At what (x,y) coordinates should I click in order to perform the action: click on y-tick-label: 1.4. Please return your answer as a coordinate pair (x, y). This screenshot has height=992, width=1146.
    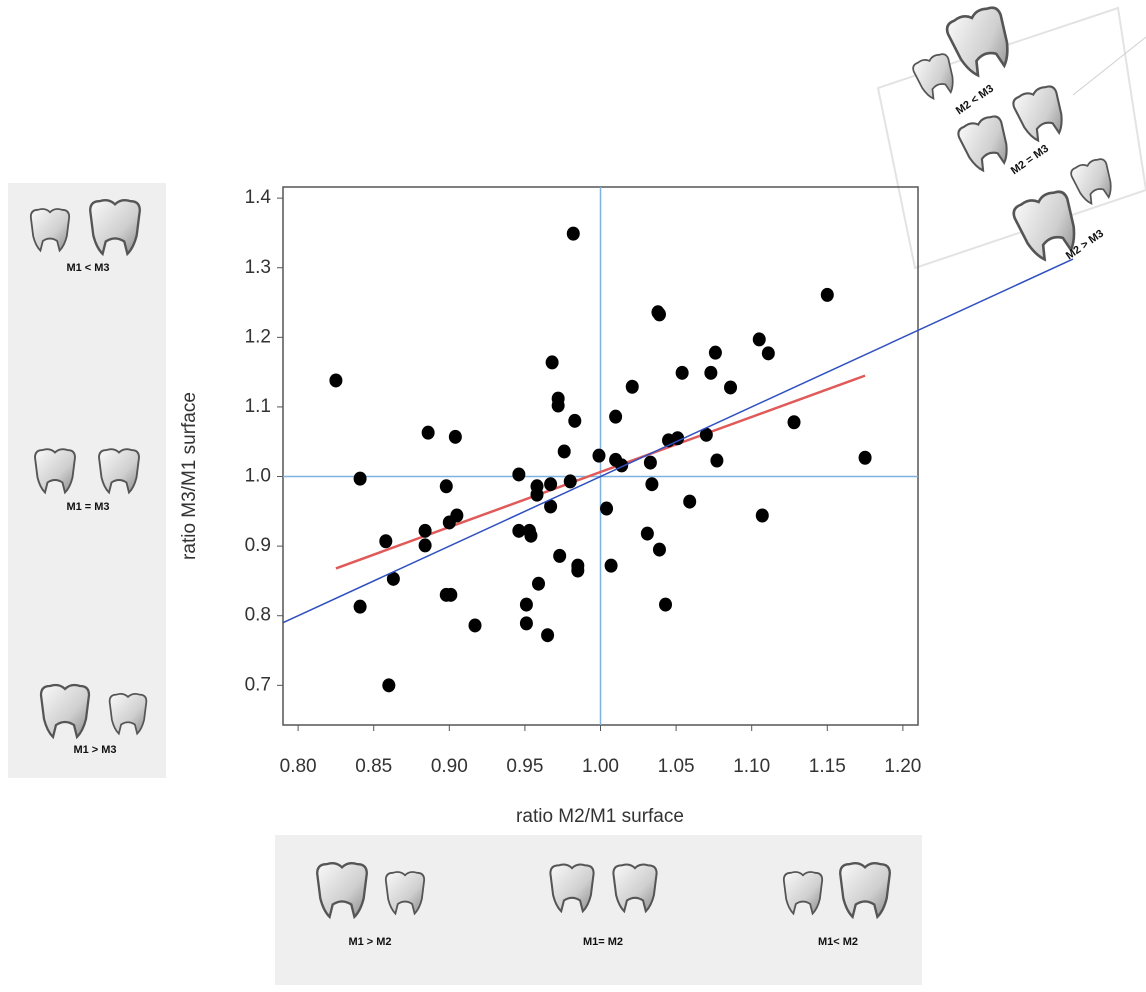
    Looking at the image, I should click on (258, 197).